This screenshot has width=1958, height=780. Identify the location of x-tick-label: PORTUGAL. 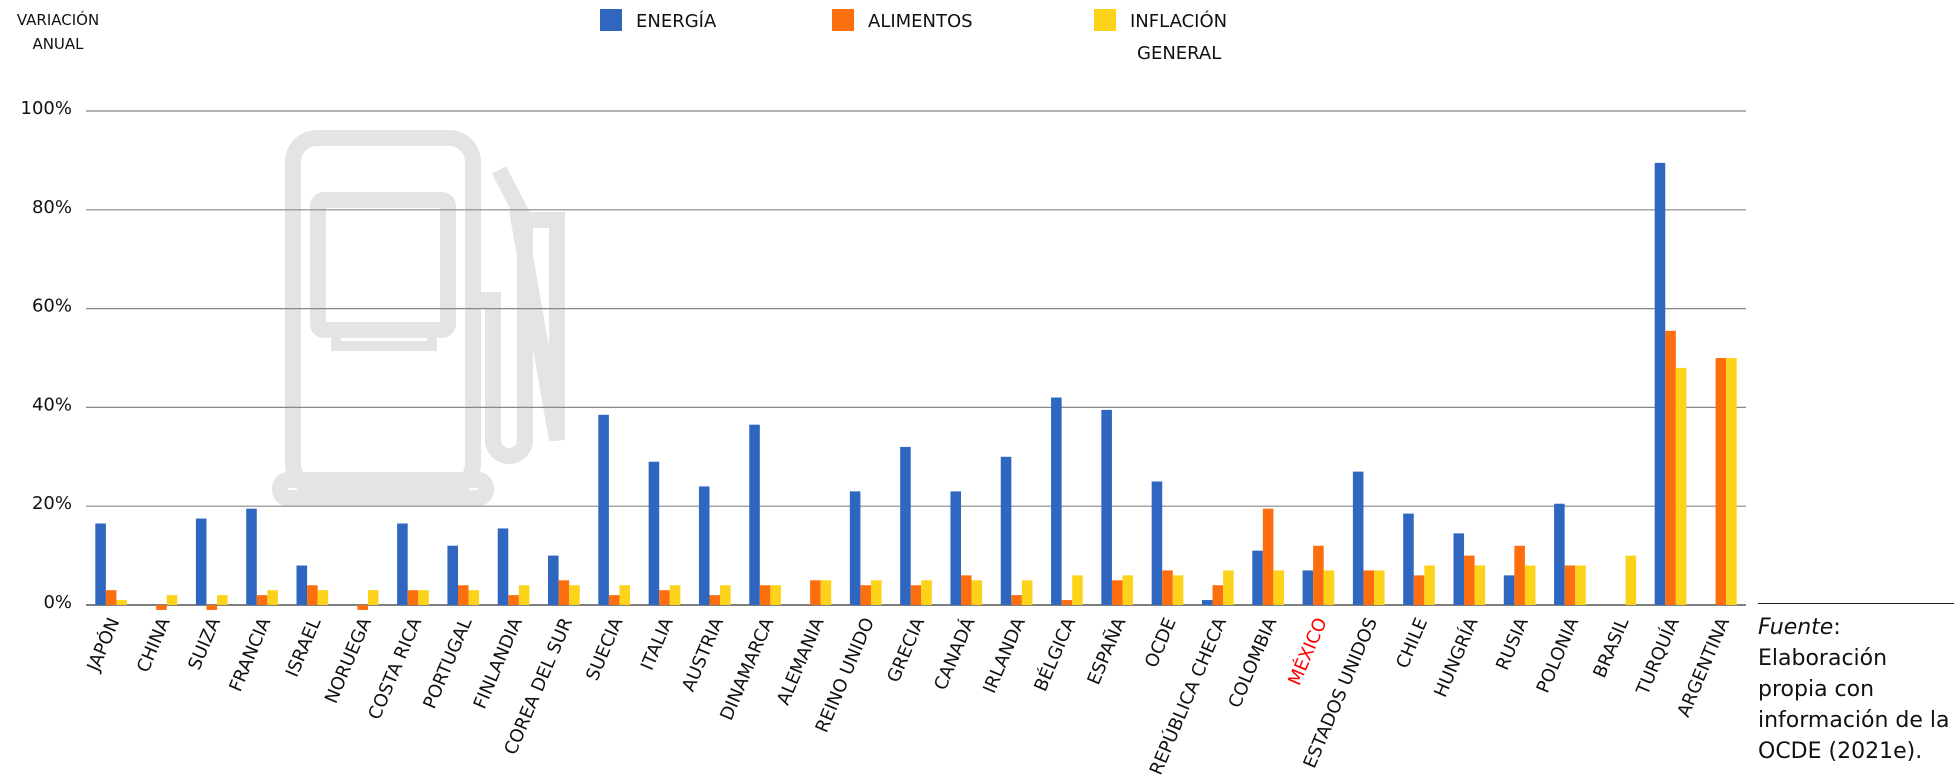
(447, 663).